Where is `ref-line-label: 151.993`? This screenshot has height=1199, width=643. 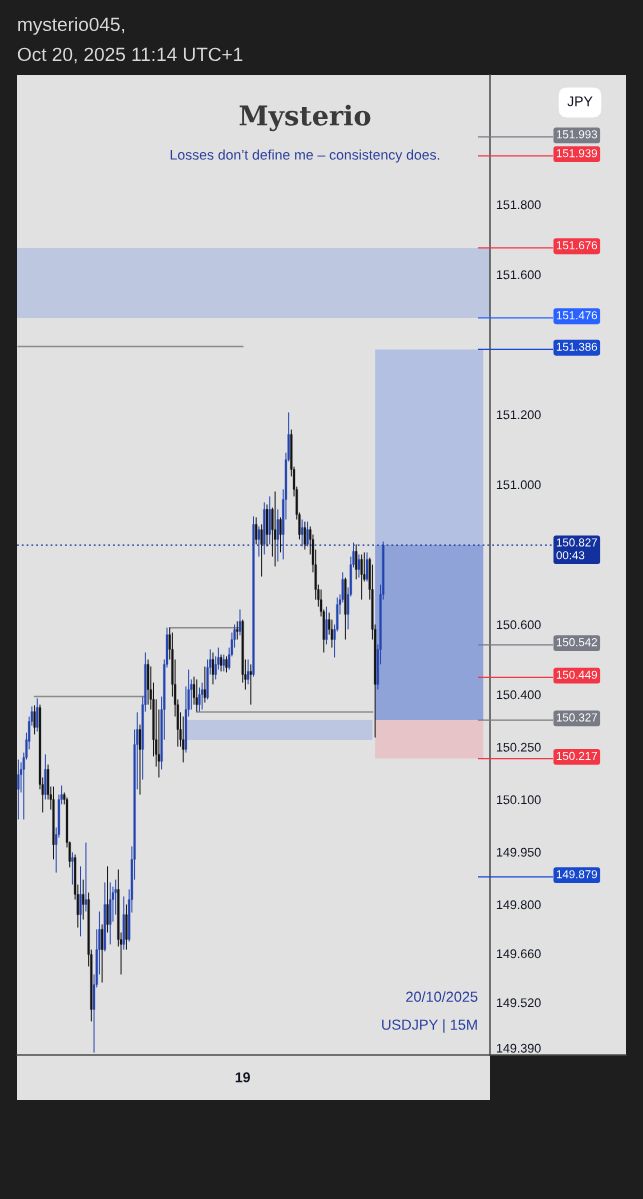
ref-line-label: 151.993 is located at coordinates (577, 134).